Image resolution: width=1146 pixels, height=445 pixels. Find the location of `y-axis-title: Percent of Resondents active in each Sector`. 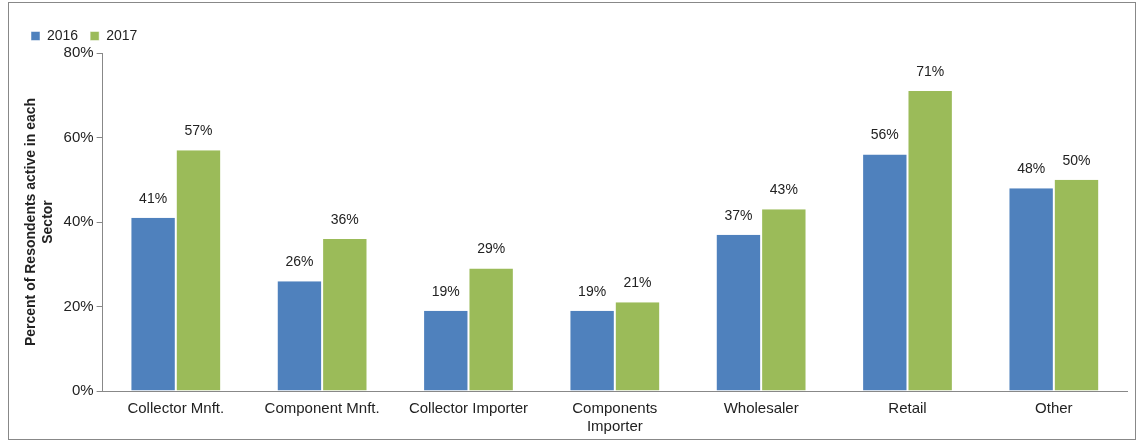

y-axis-title: Percent of Resondents active in each Sector is located at coordinates (39, 222).